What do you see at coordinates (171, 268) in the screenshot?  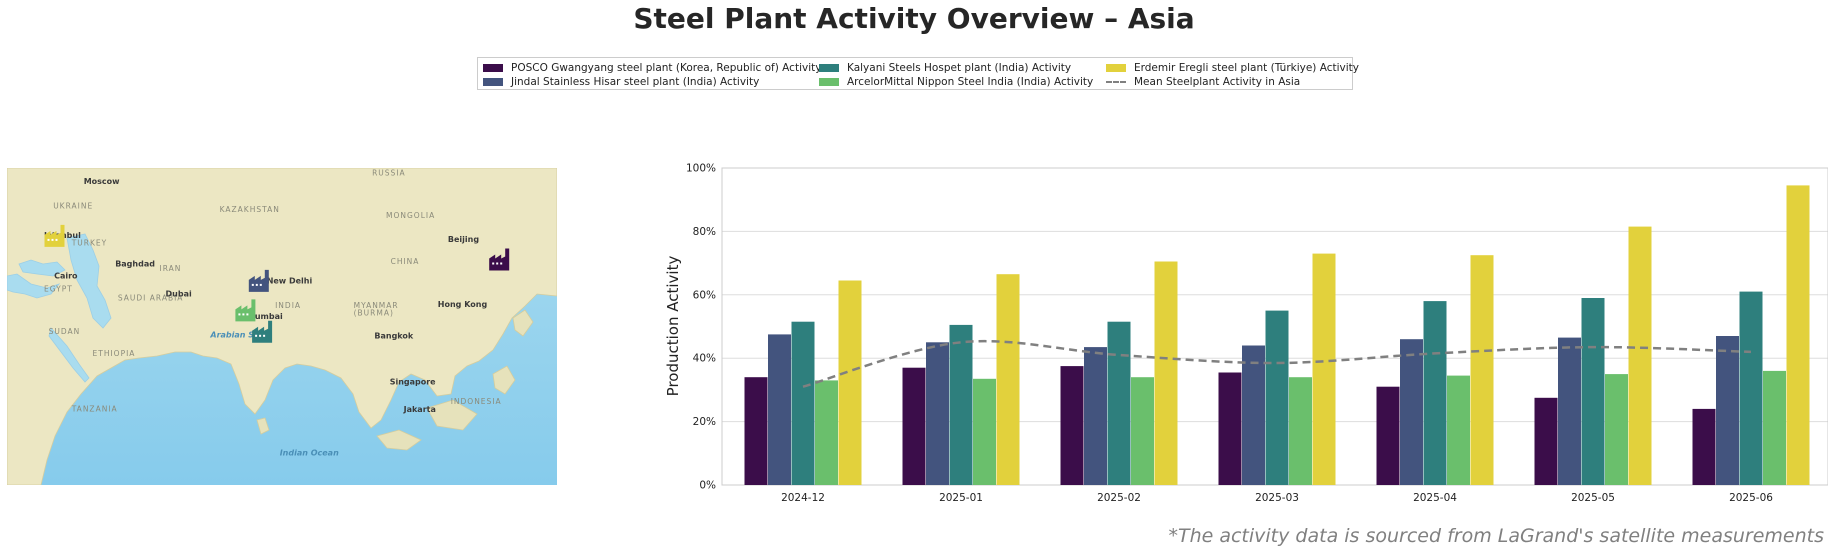 I see `map-label: IRAN` at bounding box center [171, 268].